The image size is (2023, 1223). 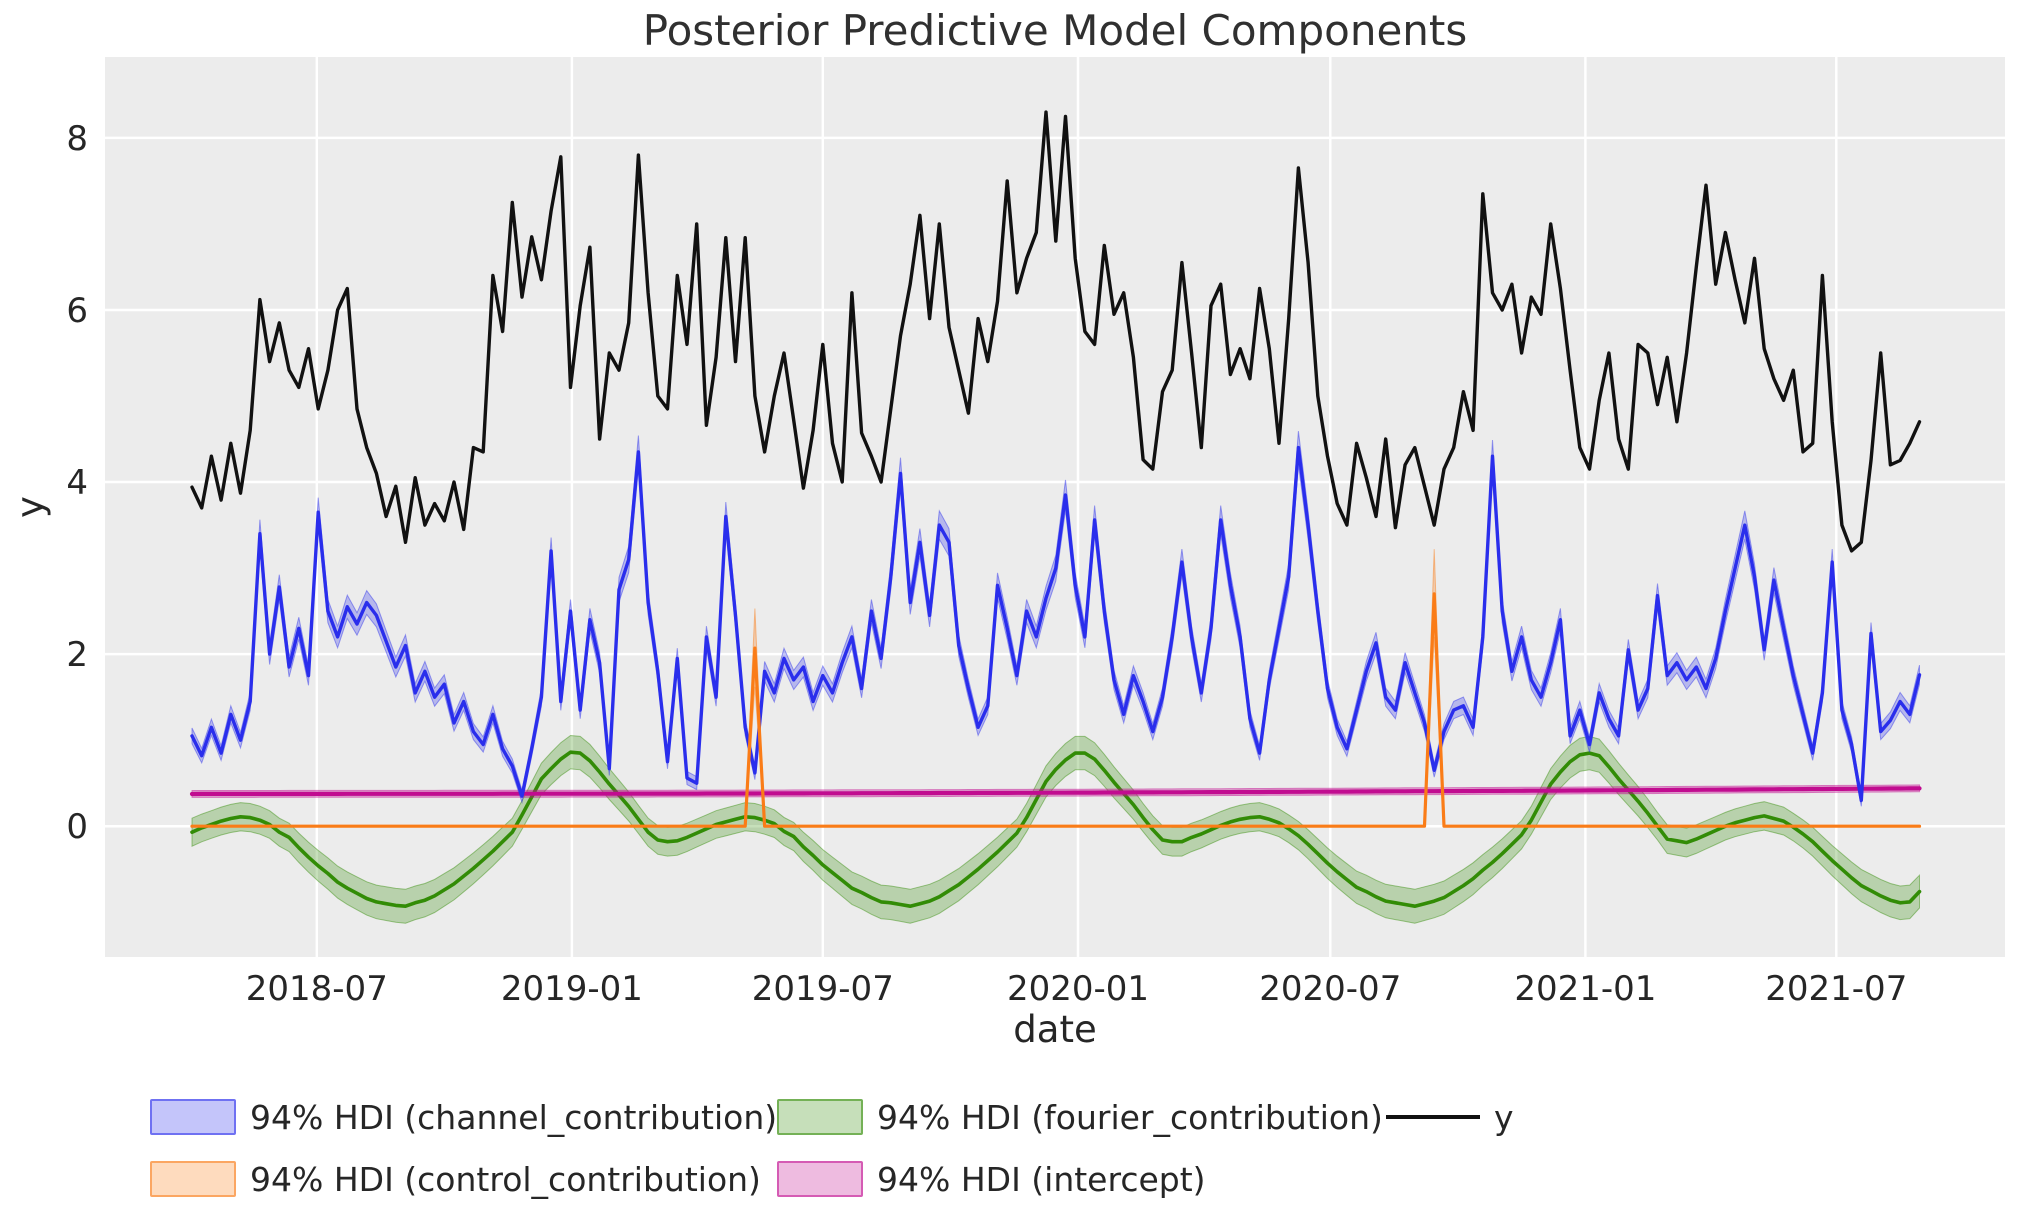 What do you see at coordinates (572, 989) in the screenshot?
I see `x-tick-2019-01: 2019-01` at bounding box center [572, 989].